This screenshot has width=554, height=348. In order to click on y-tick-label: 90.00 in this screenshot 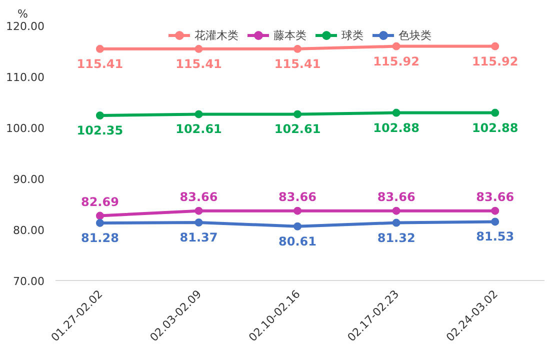, I will do `click(29, 179)`.